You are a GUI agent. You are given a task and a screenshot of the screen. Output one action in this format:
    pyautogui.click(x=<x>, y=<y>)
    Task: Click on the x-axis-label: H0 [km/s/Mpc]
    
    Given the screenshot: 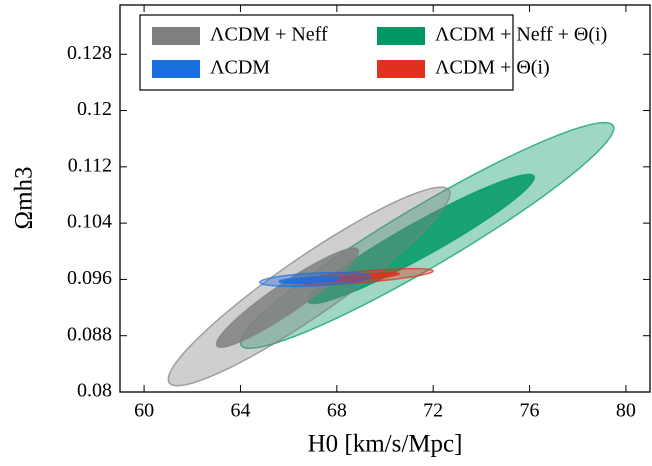 What is the action you would take?
    pyautogui.click(x=385, y=444)
    